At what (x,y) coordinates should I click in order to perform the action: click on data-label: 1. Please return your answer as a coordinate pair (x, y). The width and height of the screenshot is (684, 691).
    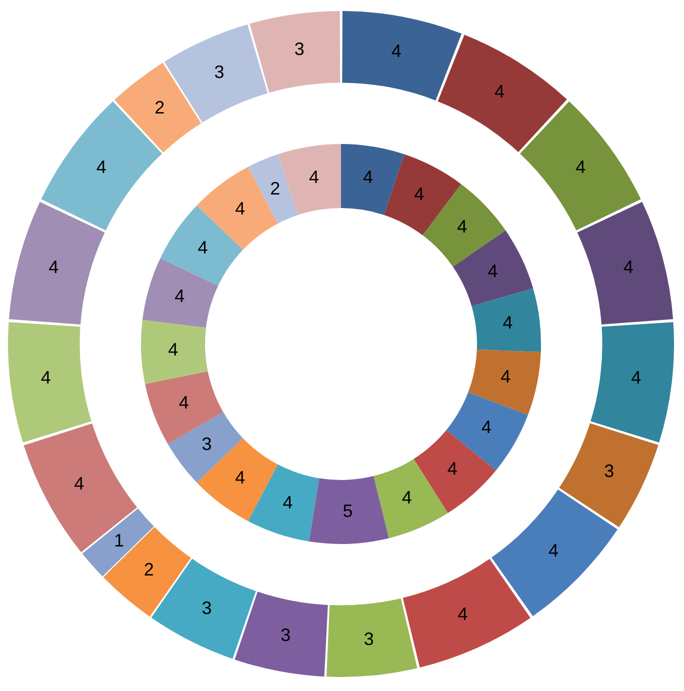
    Looking at the image, I should click on (119, 540).